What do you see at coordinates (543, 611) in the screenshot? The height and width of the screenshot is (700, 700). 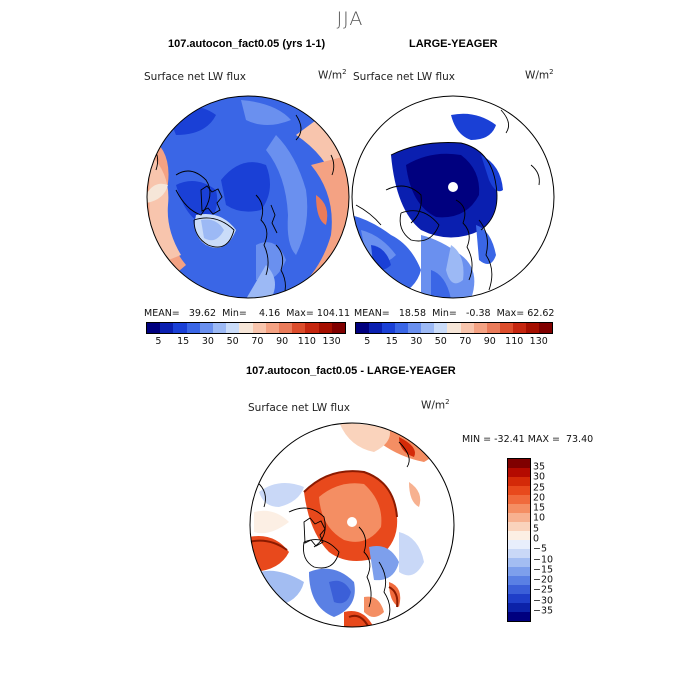 I see `colorbar-tick-label: −35` at bounding box center [543, 611].